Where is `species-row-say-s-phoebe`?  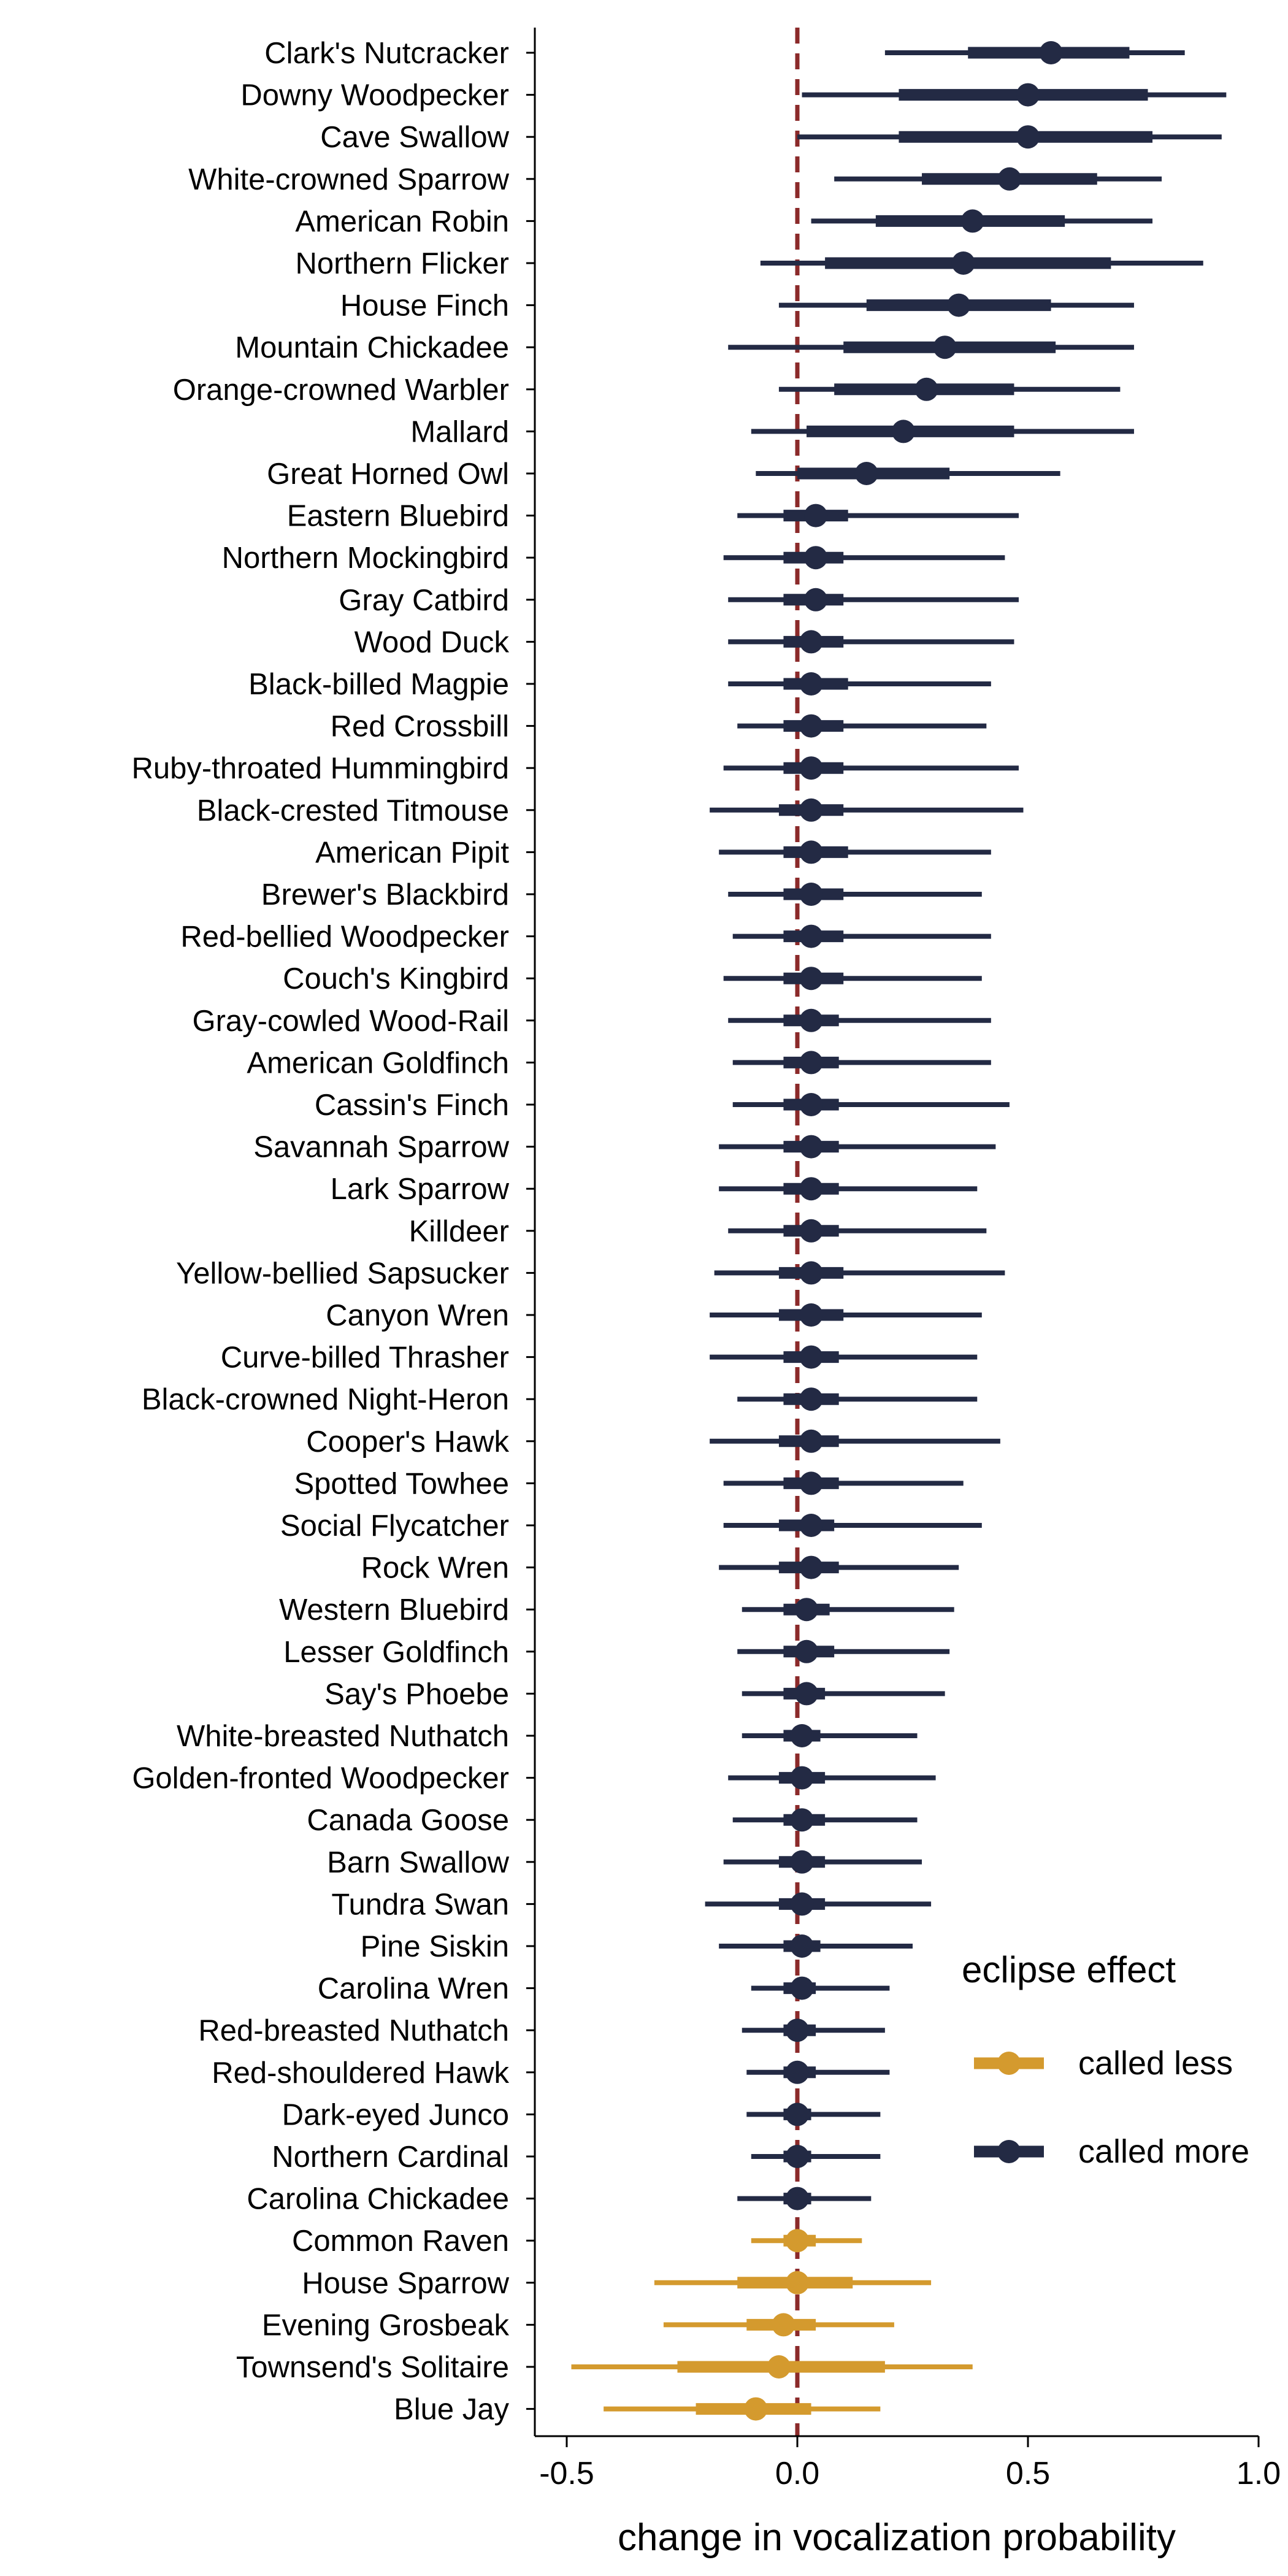
species-row-say-s-phoebe is located at coordinates (843, 1694).